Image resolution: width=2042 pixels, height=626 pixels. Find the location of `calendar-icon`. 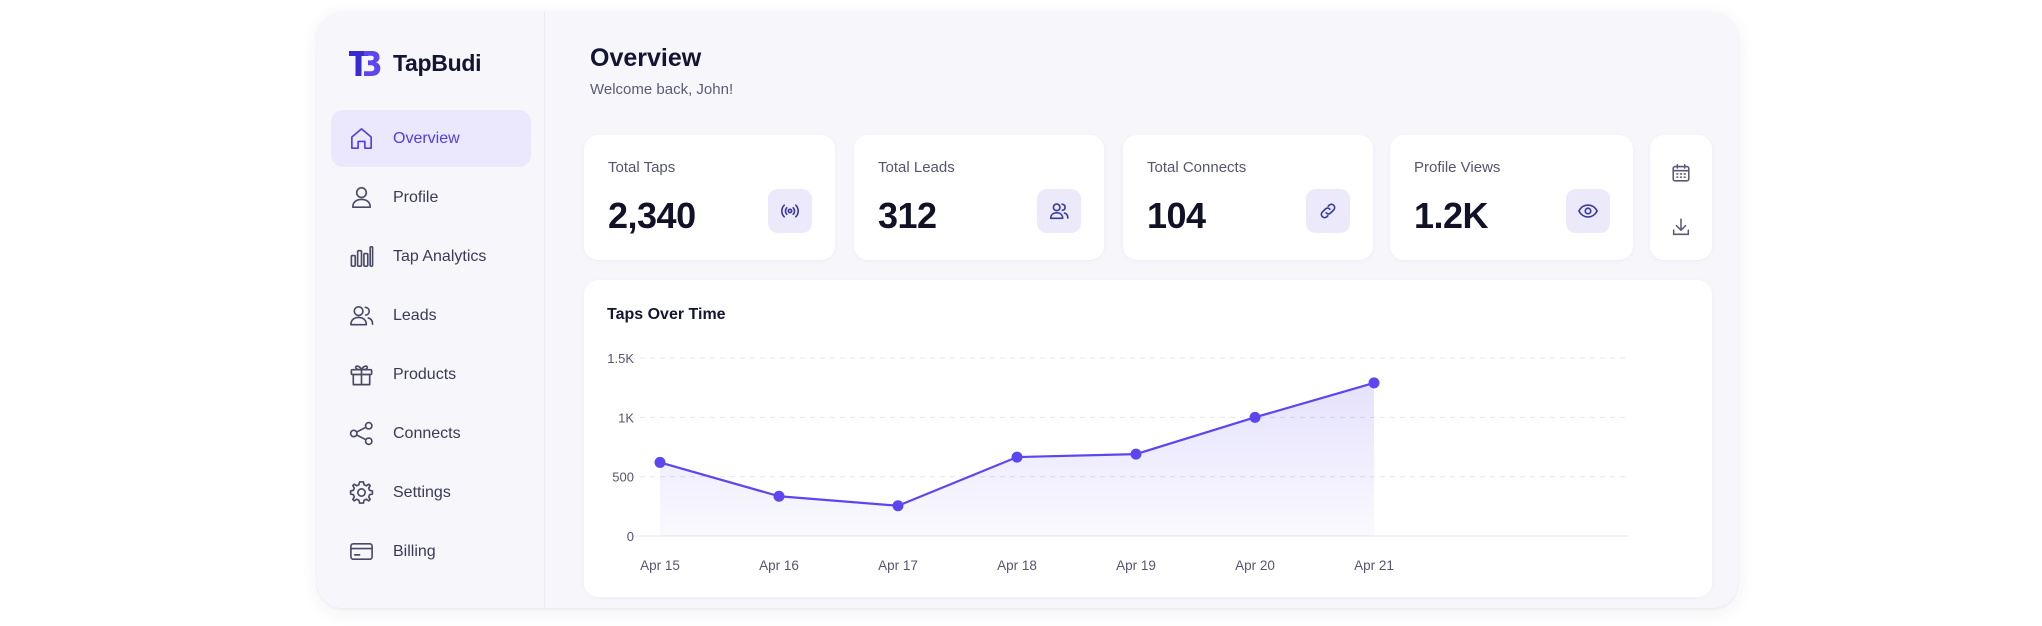

calendar-icon is located at coordinates (1681, 172).